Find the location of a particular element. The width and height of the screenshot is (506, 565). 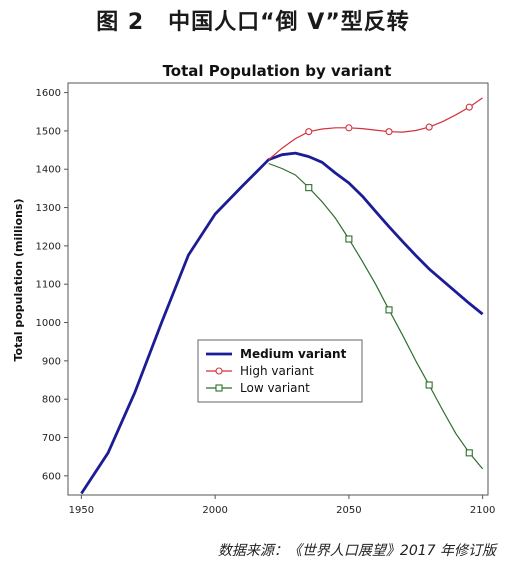

y-axis-label: Total population (millions) is located at coordinates (18, 280).